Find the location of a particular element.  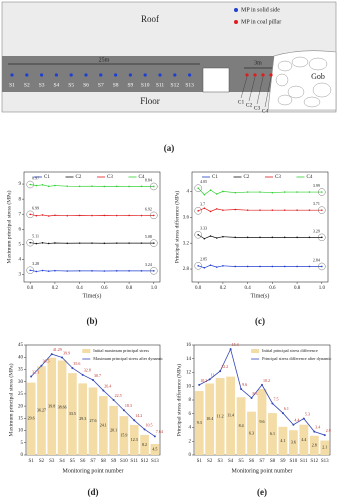

pillar-point is located at coordinates (263, 75).